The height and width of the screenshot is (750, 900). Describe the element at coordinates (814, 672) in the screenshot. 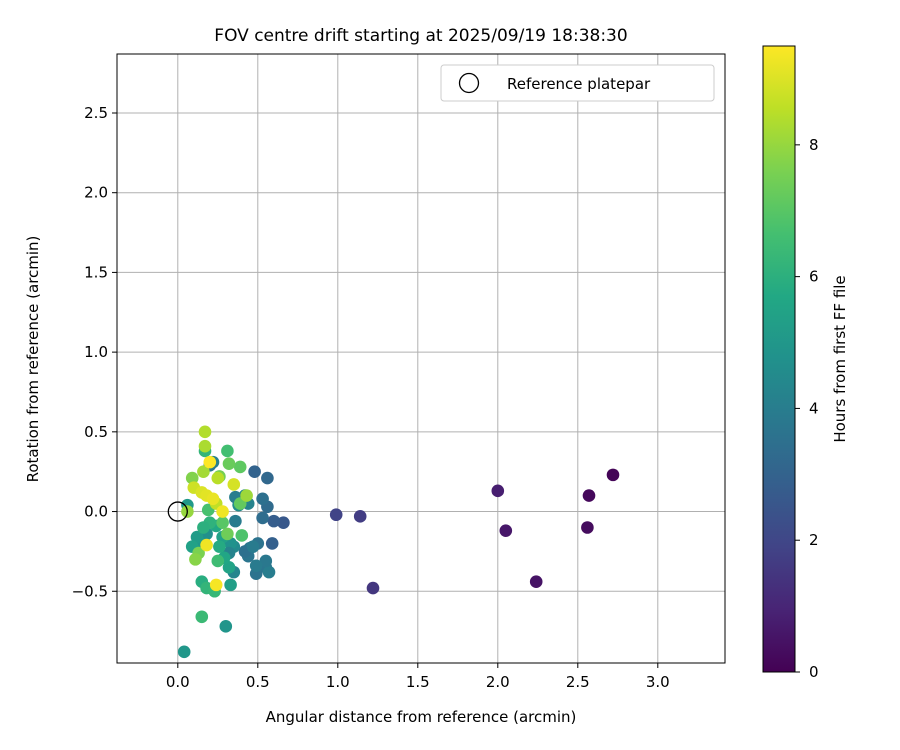

I see `colorbar-tick-label: 0` at that location.